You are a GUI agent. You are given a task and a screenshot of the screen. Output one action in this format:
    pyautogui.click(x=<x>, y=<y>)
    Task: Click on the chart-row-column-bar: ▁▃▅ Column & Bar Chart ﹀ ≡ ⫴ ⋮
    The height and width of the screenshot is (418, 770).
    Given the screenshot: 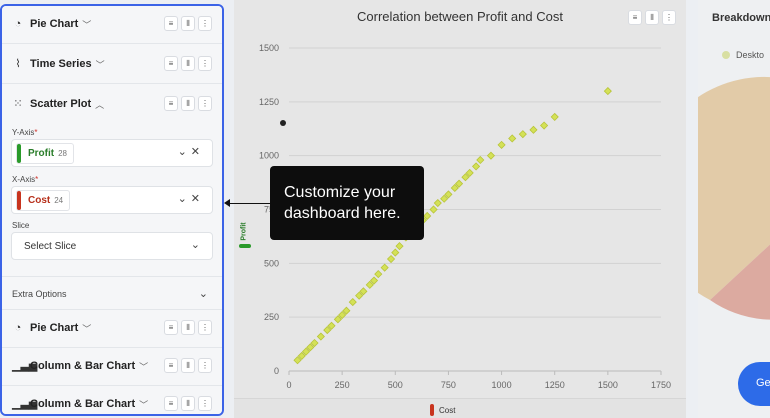 What is the action you would take?
    pyautogui.click(x=112, y=367)
    